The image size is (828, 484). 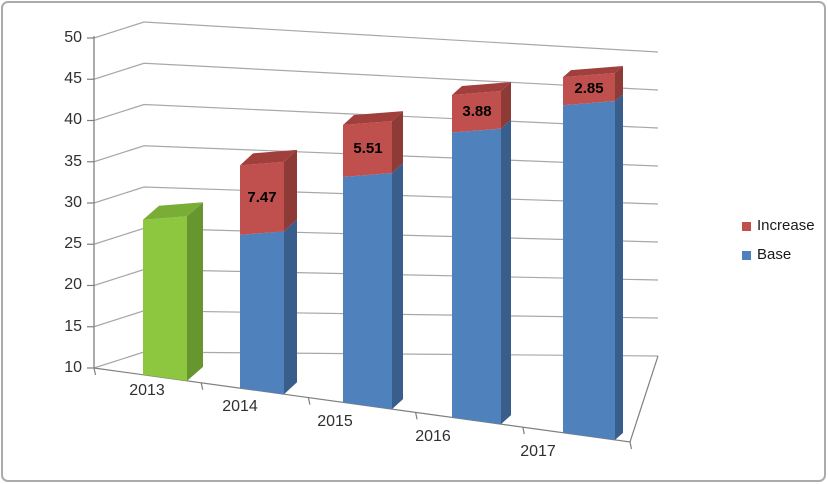 What do you see at coordinates (433, 436) in the screenshot?
I see `x-axis-label: 2016` at bounding box center [433, 436].